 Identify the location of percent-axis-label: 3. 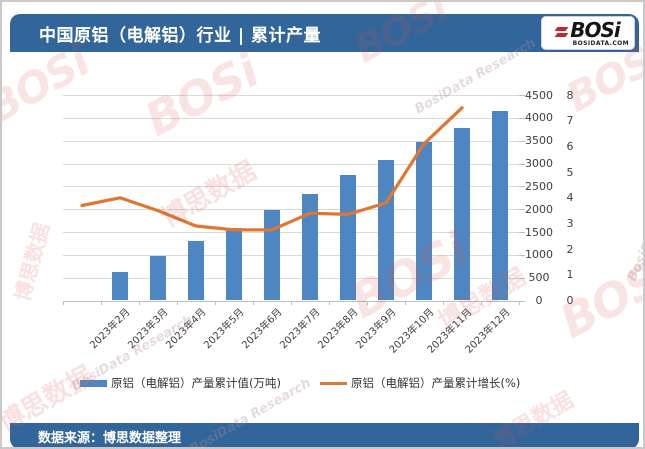
(570, 223).